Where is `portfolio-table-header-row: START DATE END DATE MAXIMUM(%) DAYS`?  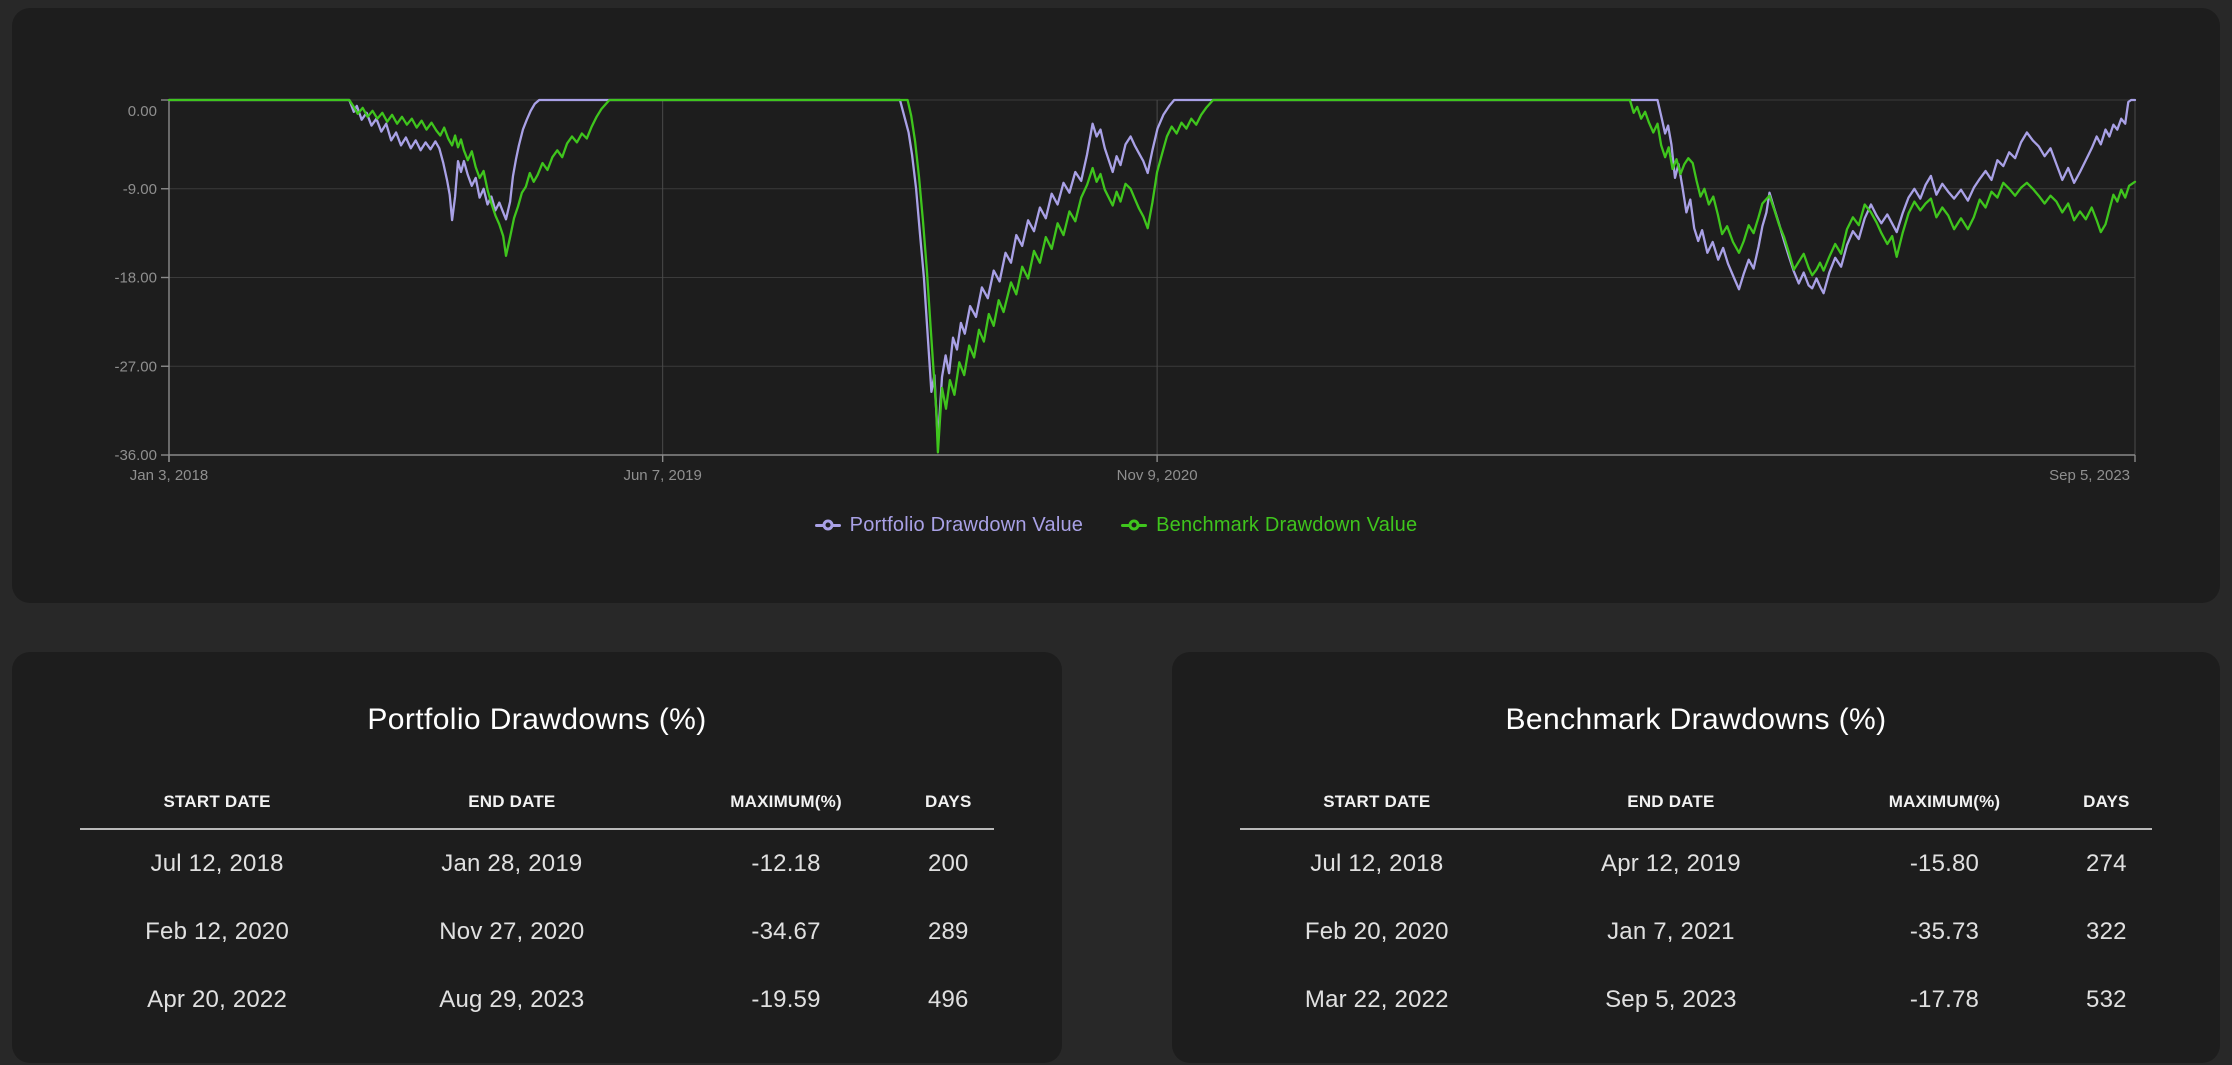
portfolio-table-header-row: START DATE END DATE MAXIMUM(%) DAYS is located at coordinates (537, 802).